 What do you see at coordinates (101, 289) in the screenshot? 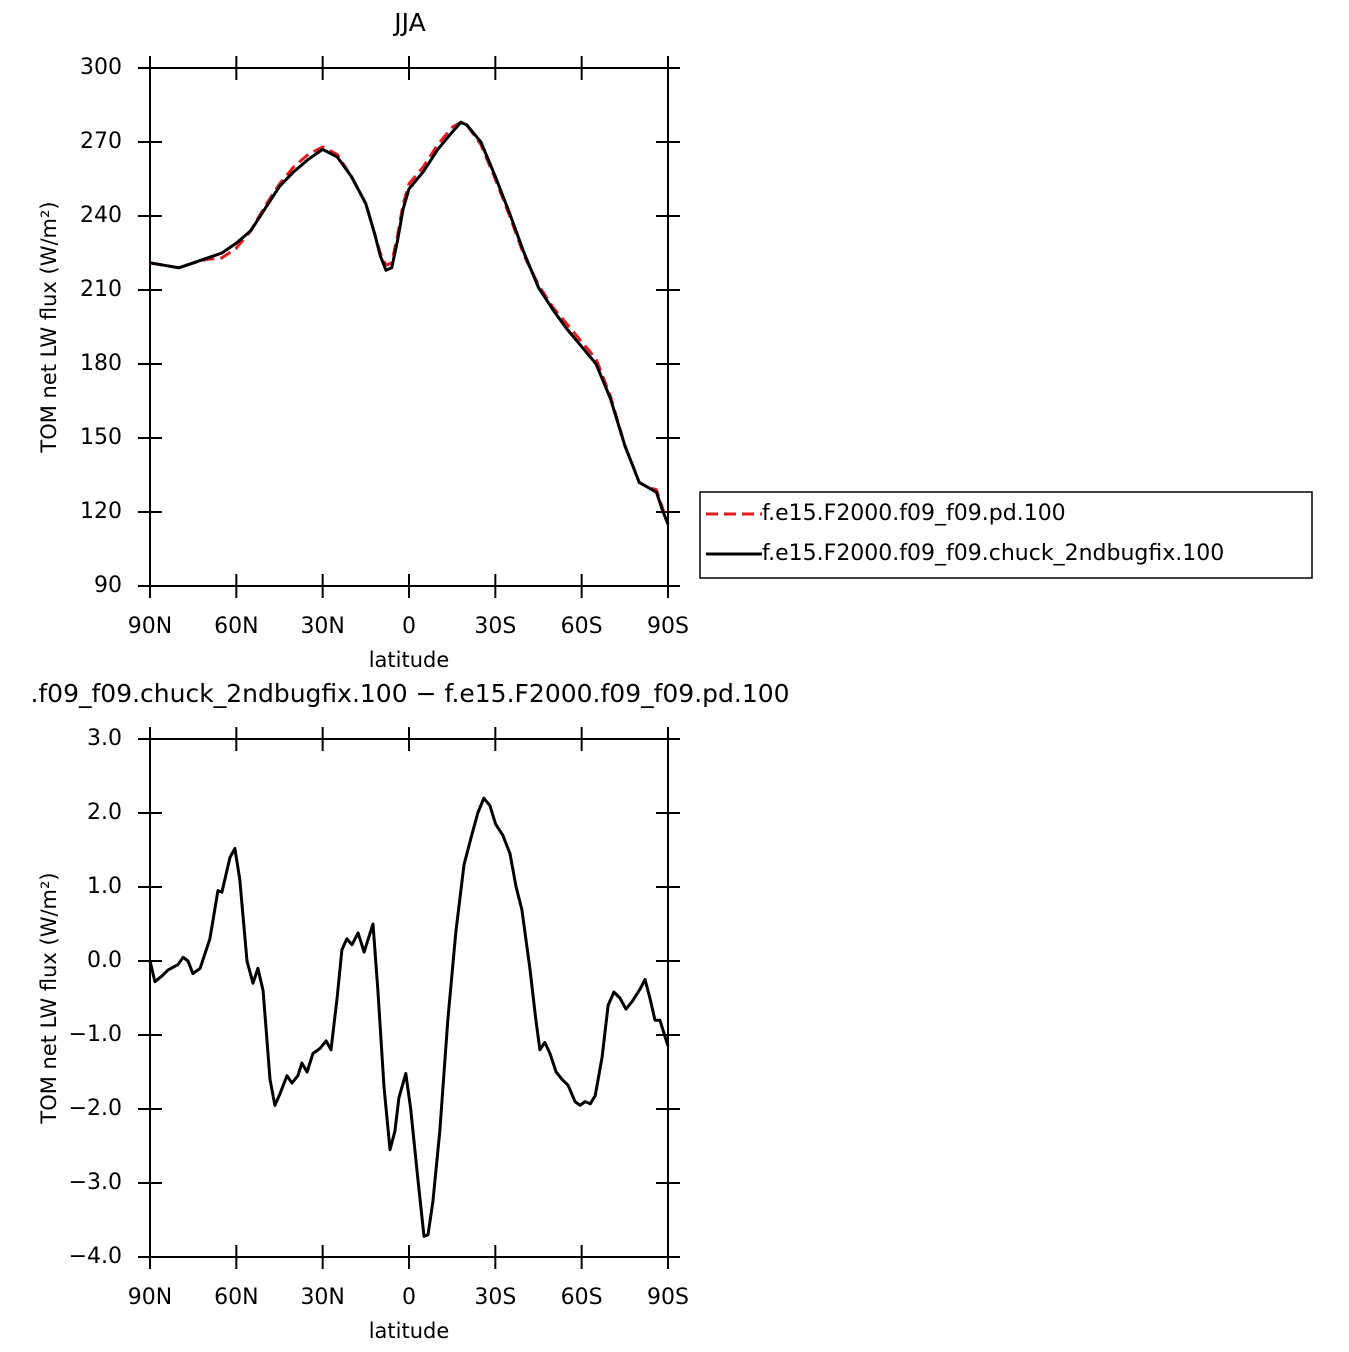
I see `y-tick-label: 210` at bounding box center [101, 289].